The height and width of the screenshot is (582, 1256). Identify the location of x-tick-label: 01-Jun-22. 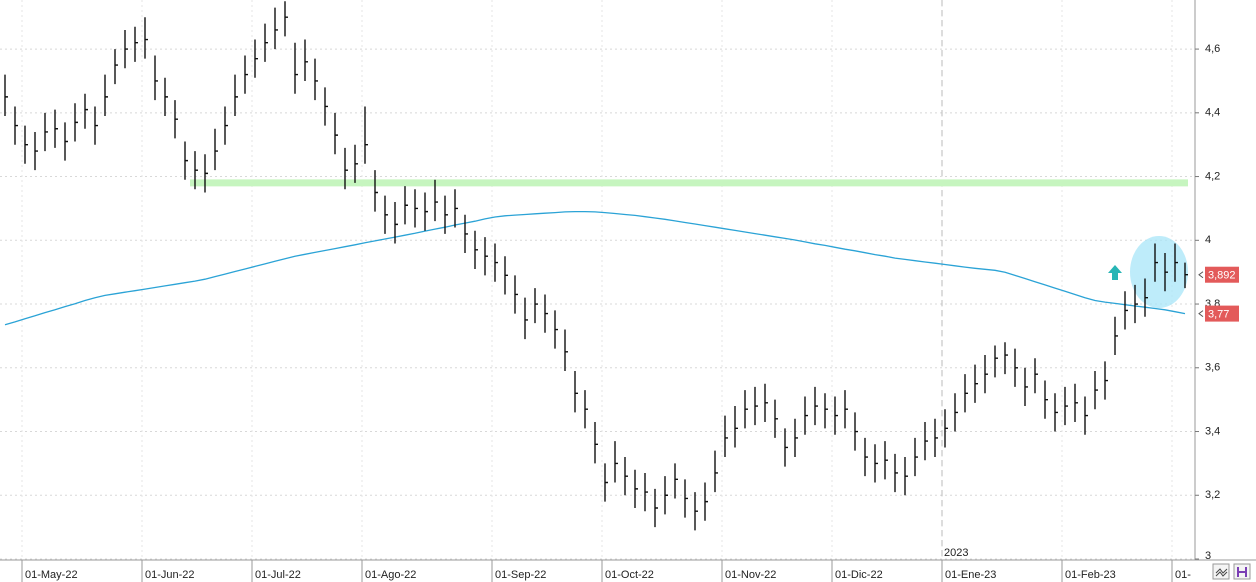
(170, 575).